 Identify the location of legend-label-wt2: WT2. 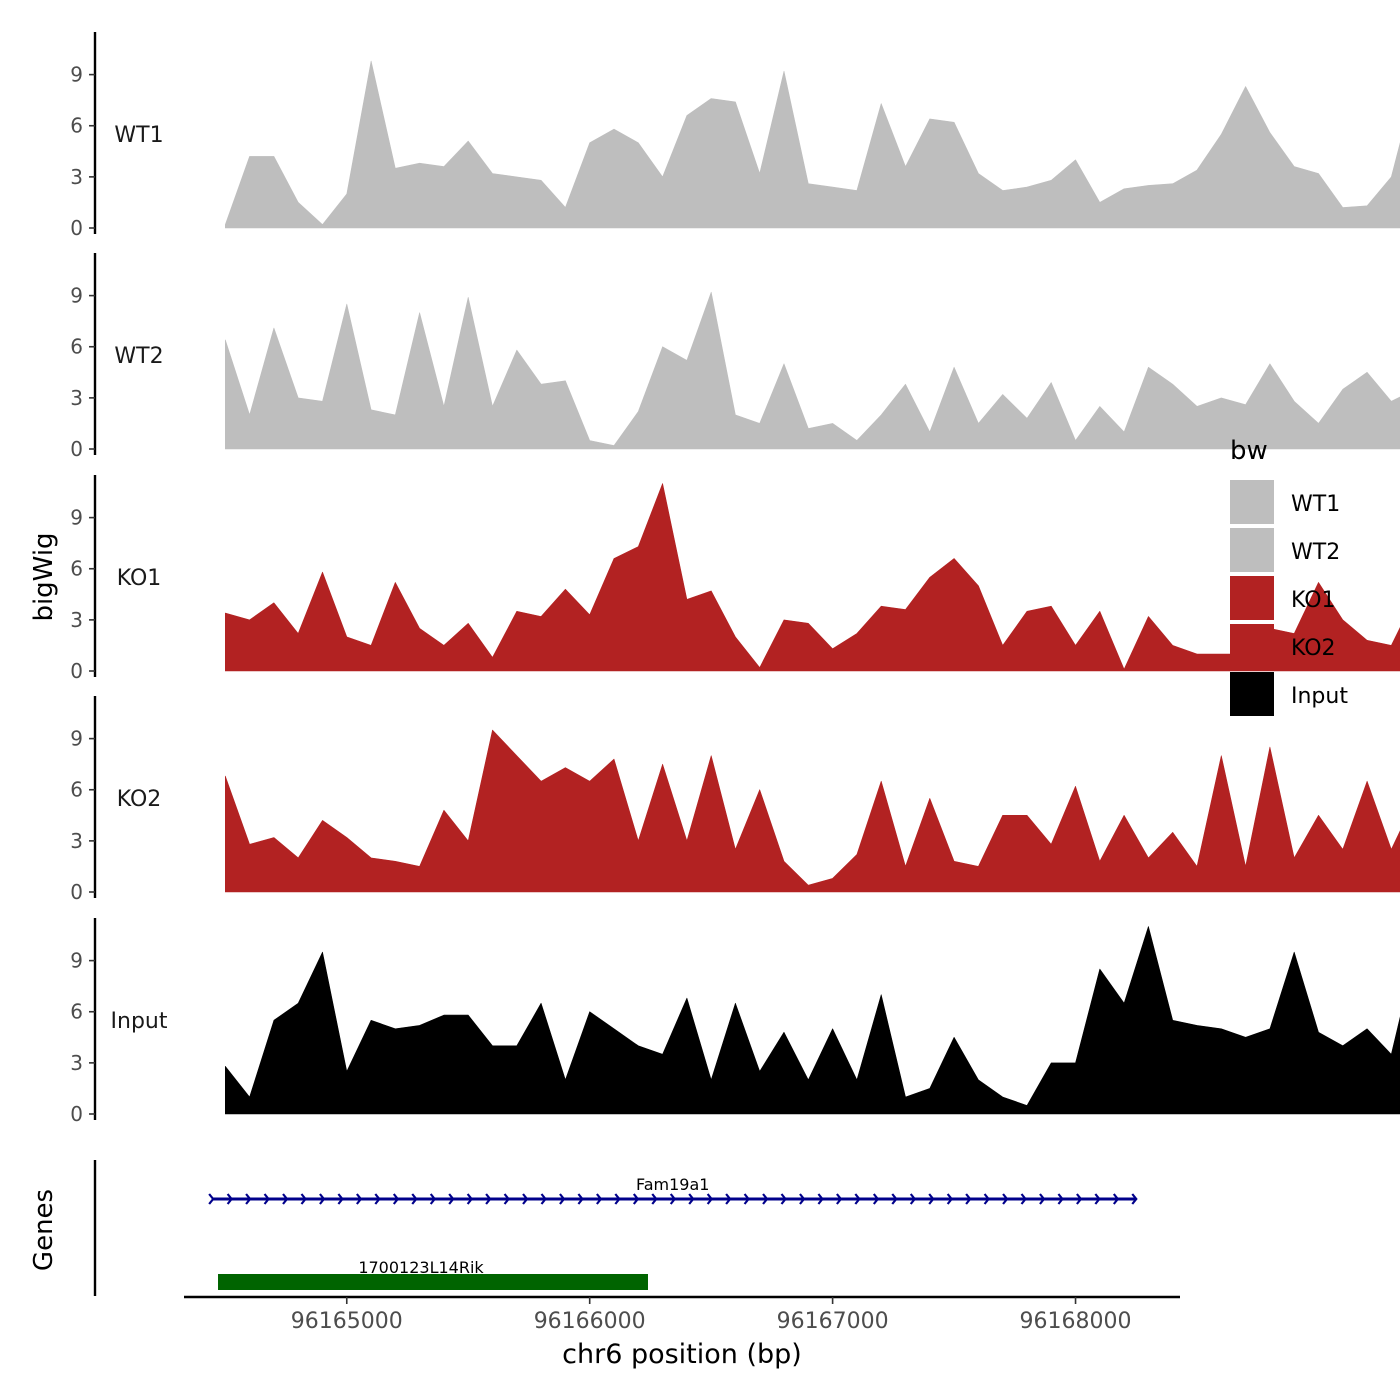
(1315, 552).